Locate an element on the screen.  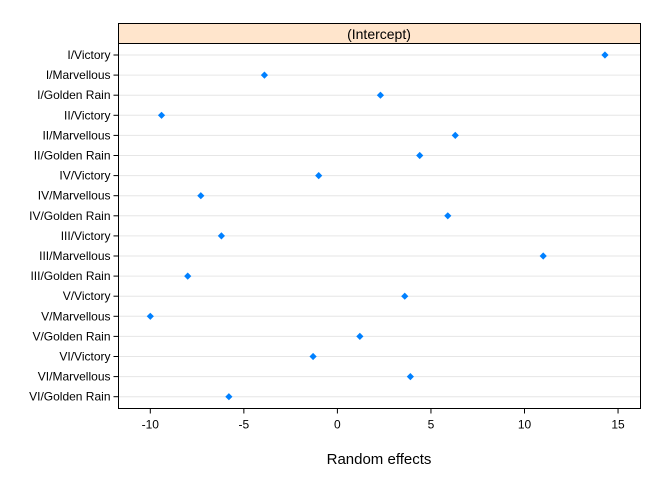
x-tick-label: 5 is located at coordinates (431, 425).